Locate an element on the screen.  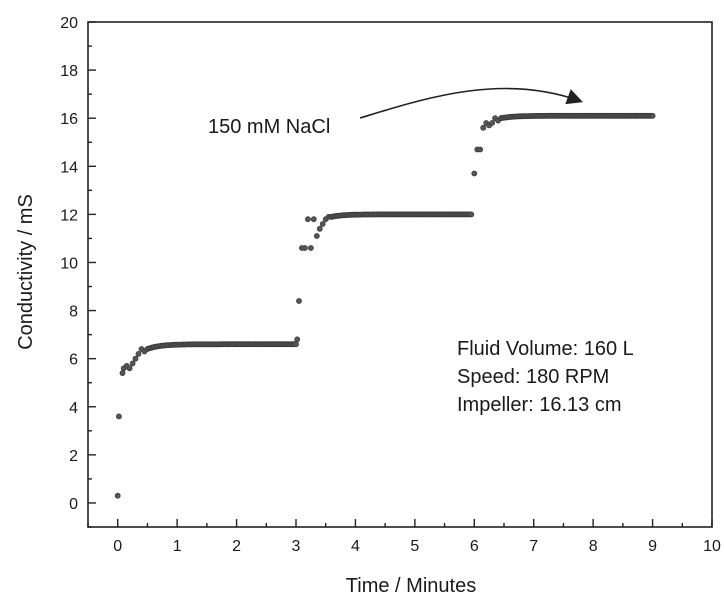
x-tick-label-10: 10 is located at coordinates (712, 546).